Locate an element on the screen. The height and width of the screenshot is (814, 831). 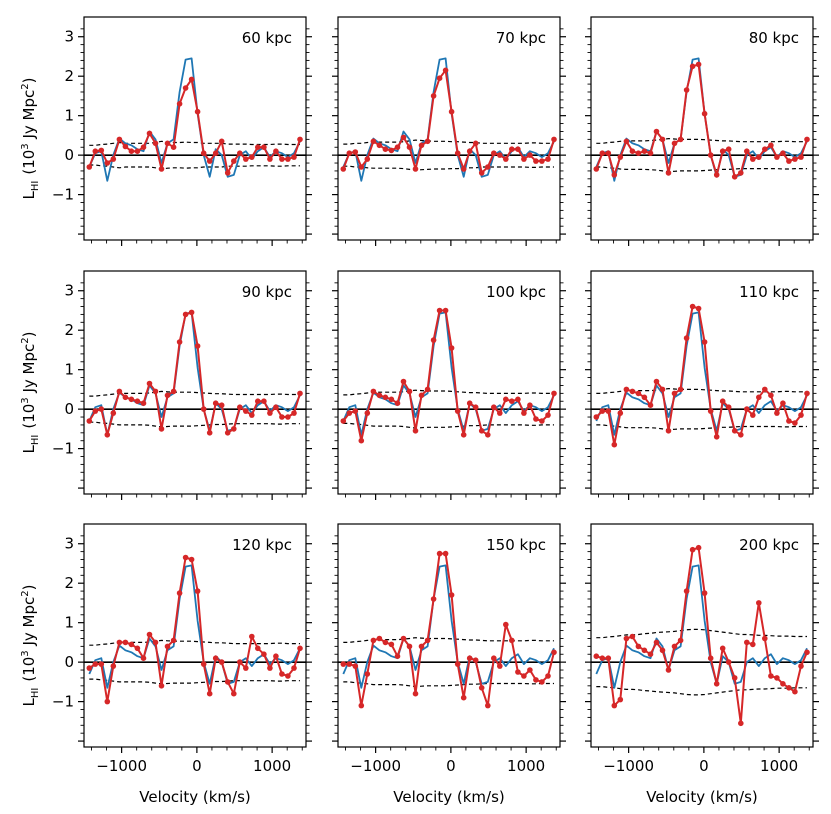
series-stacked-line is located at coordinates (194, 119).